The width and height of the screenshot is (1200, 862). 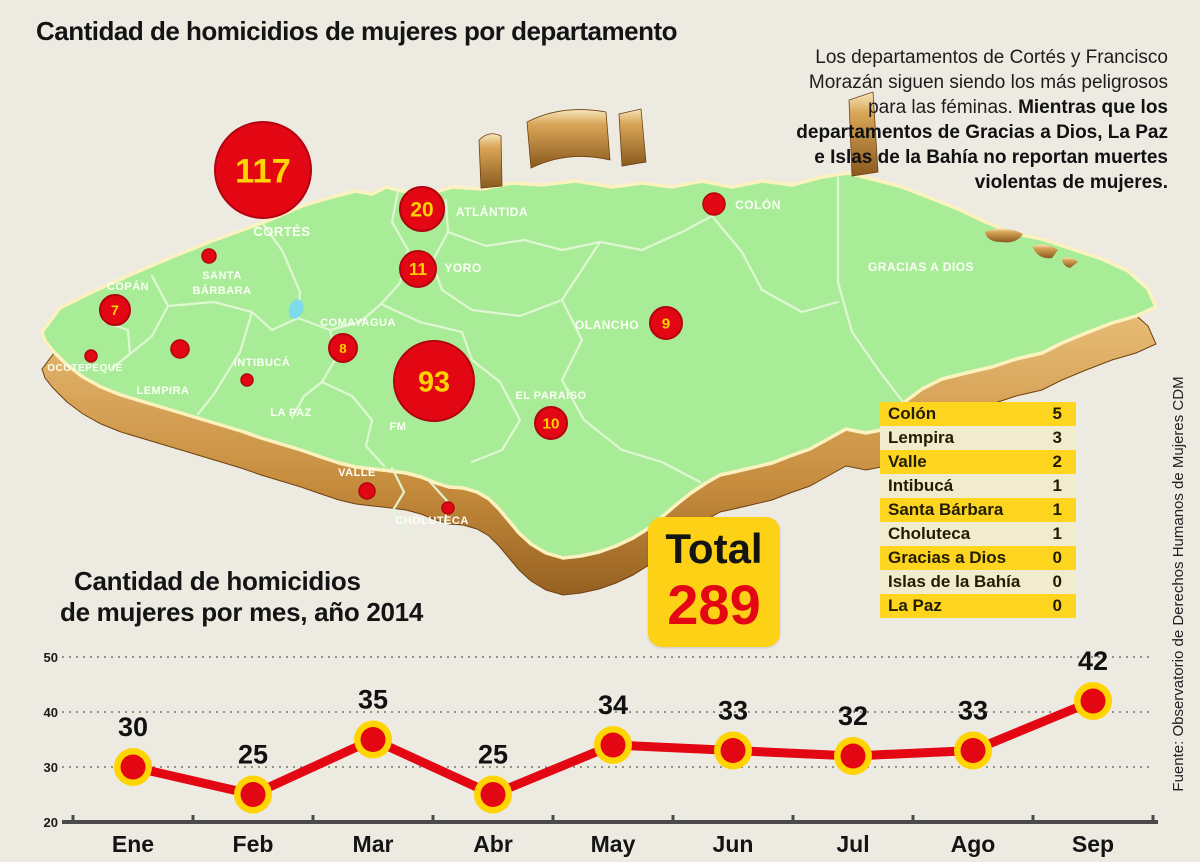 I want to click on x-tick-label-Jul: Jul, so click(x=852, y=844).